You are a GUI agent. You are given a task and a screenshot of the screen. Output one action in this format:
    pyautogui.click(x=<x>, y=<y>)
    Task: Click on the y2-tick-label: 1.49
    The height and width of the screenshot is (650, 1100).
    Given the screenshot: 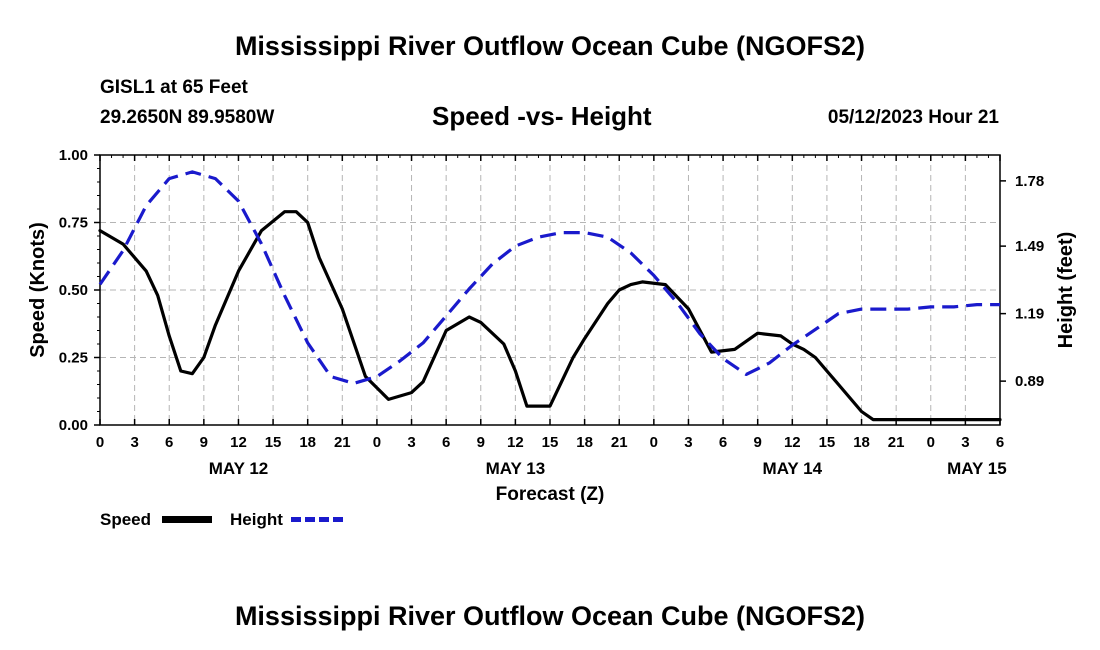 What is the action you would take?
    pyautogui.click(x=1029, y=246)
    